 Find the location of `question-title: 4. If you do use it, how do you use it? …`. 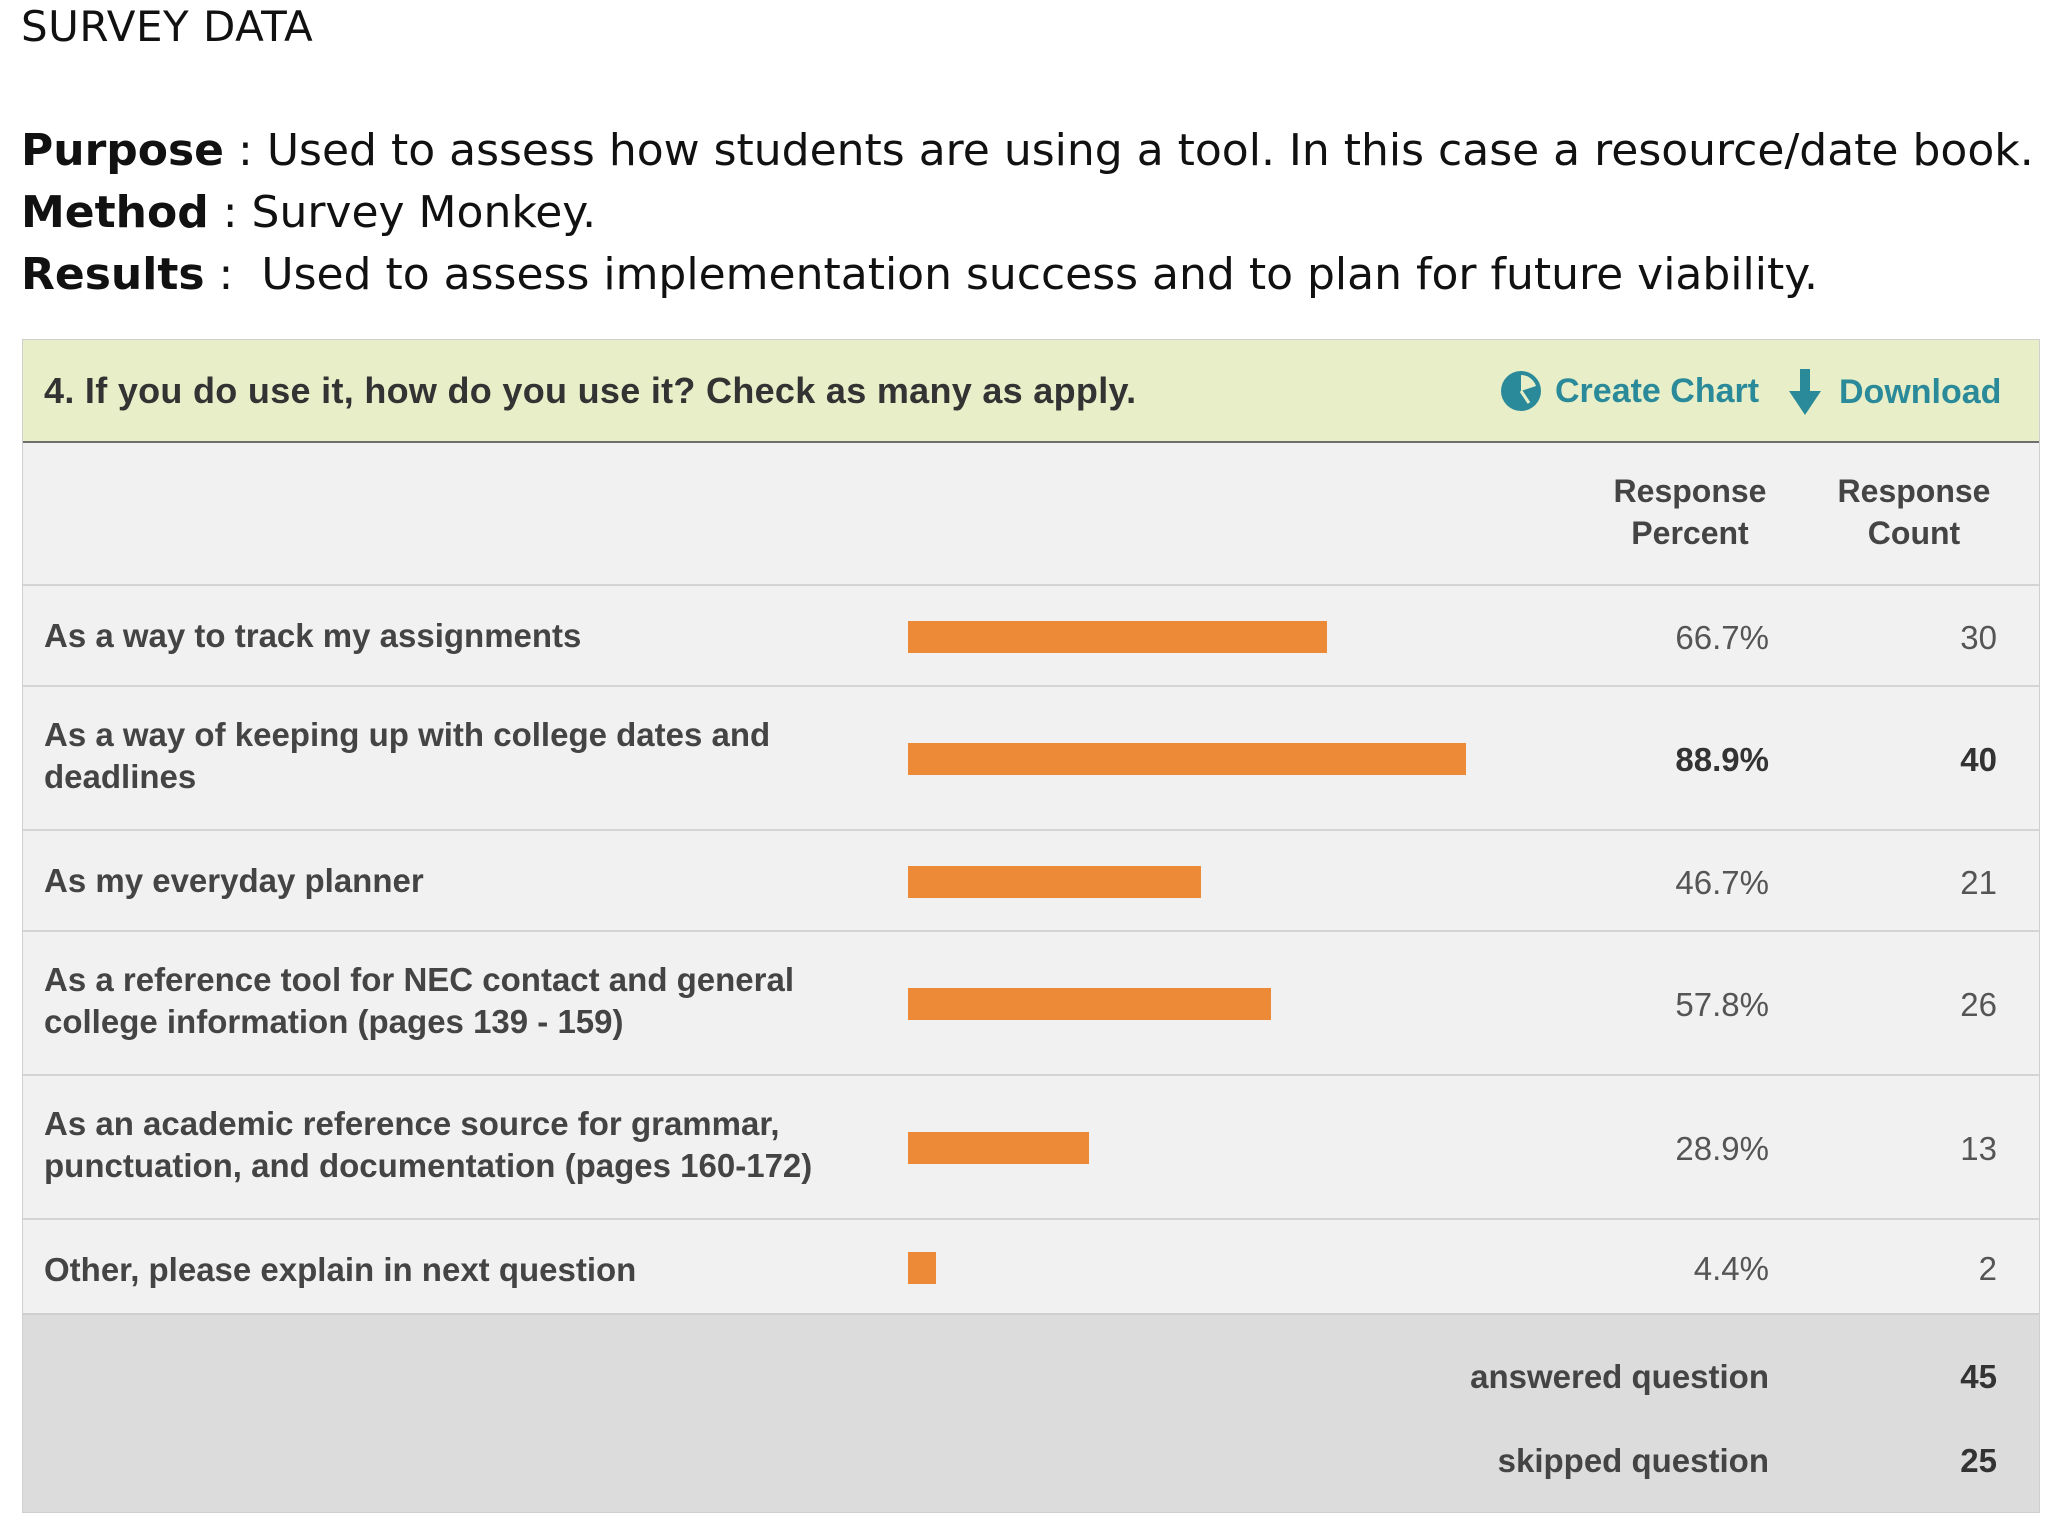

question-title: 4. If you do use it, how do you use it? … is located at coordinates (590, 390).